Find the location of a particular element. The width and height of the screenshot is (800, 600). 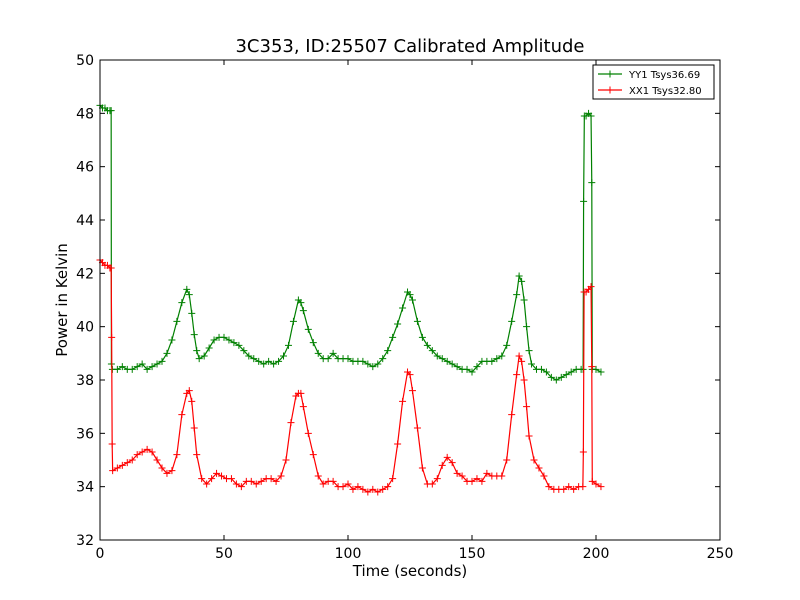

legend-label: YY1 Tsys36.69 is located at coordinates (664, 75).